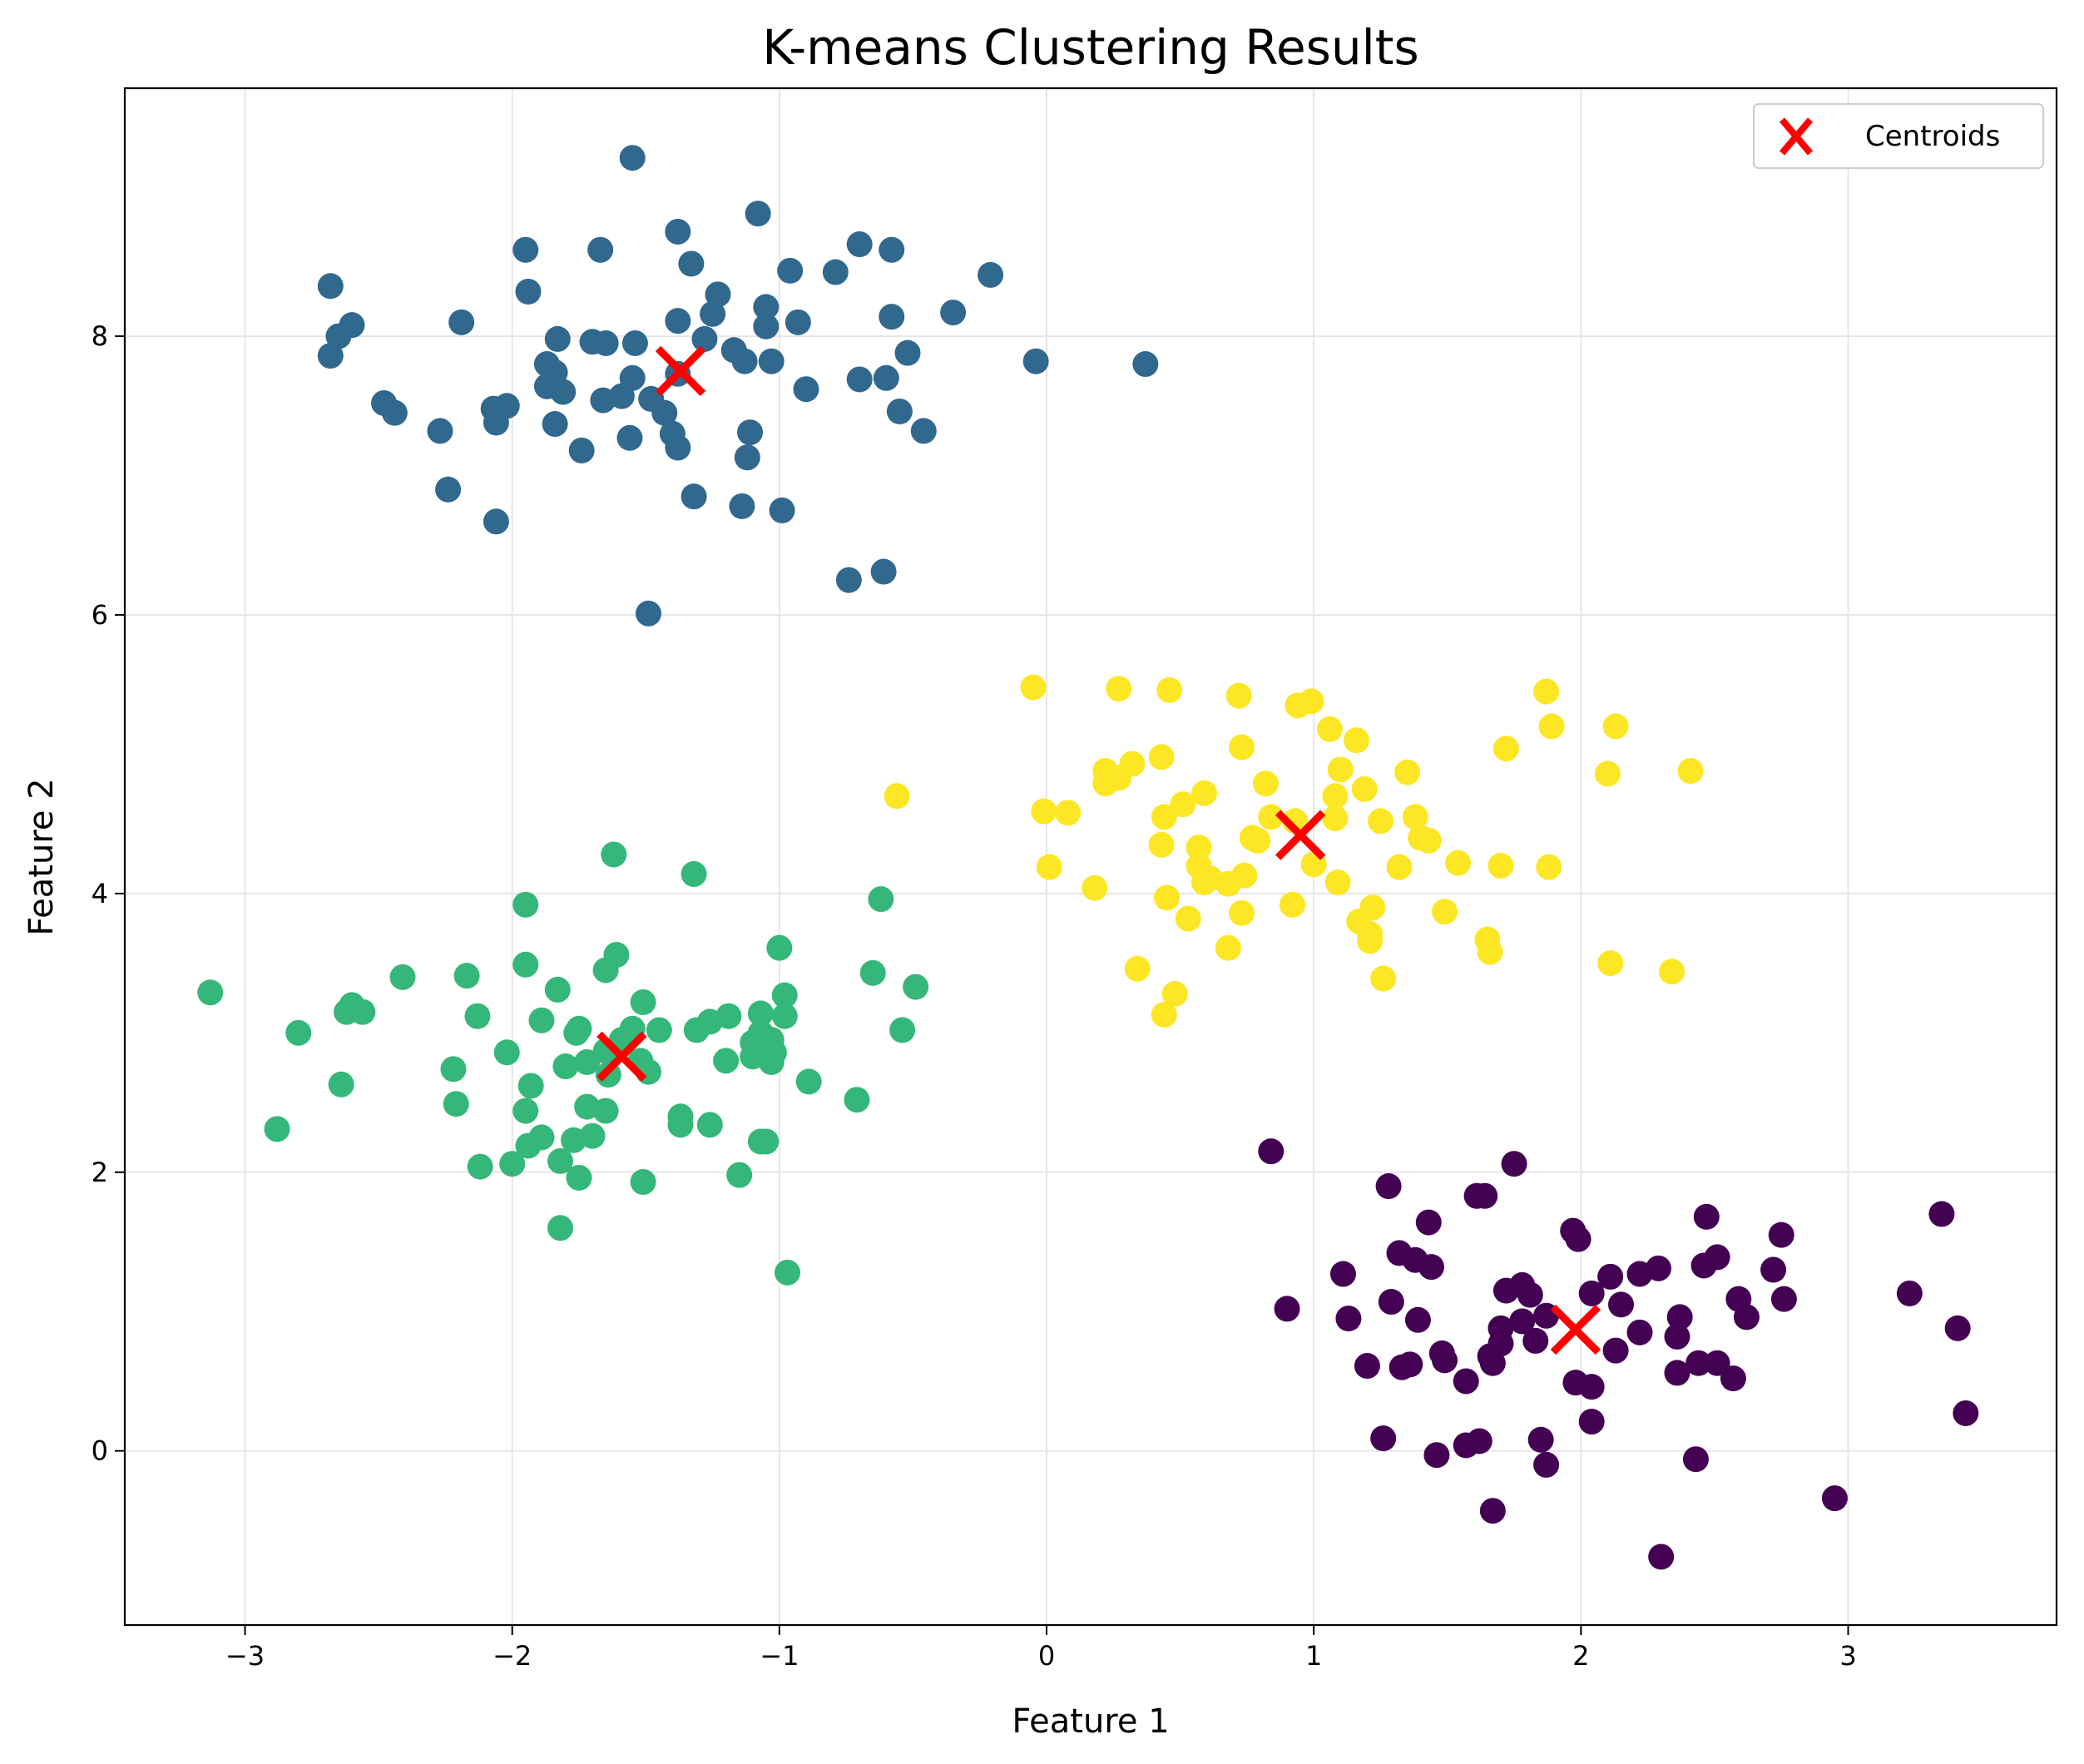 This screenshot has height=1764, width=2084. Describe the element at coordinates (1848, 1656) in the screenshot. I see `x-tick-label: 3` at that location.